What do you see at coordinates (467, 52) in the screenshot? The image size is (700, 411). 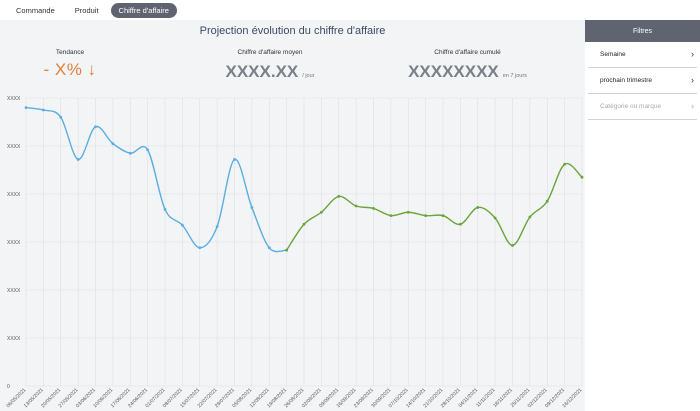 I see `kpi-cumulative-label: Chiffre d'affaire cumulé` at bounding box center [467, 52].